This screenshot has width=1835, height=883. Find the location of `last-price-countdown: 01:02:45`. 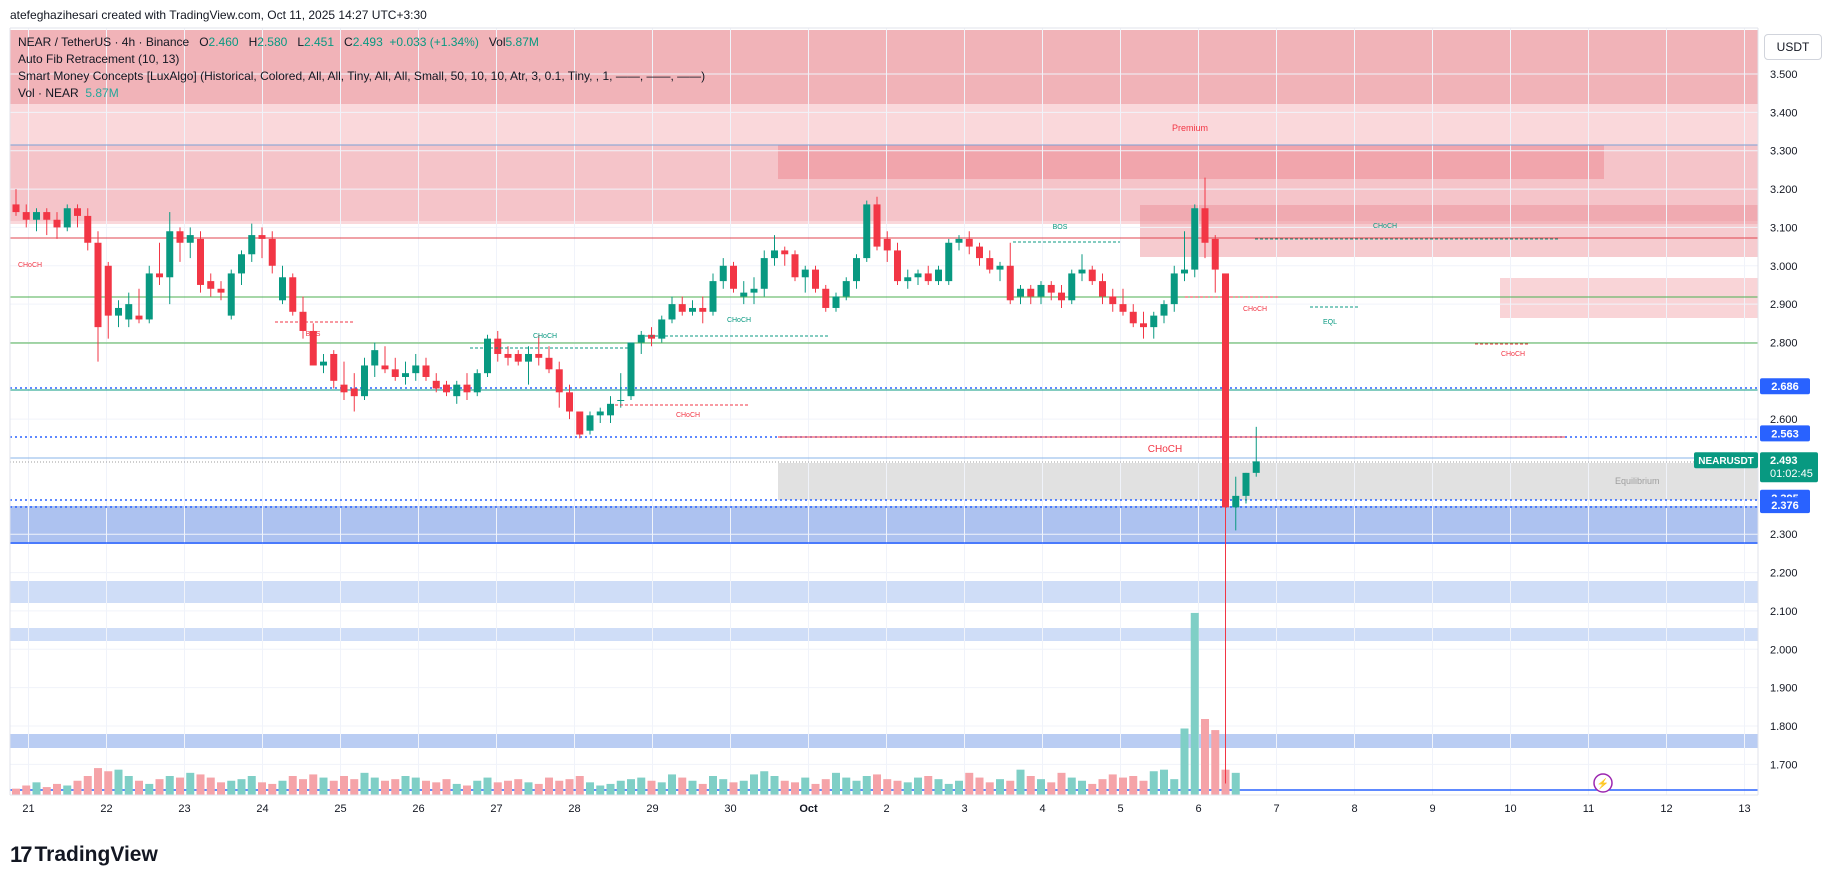

last-price-countdown: 01:02:45 is located at coordinates (1791, 474).